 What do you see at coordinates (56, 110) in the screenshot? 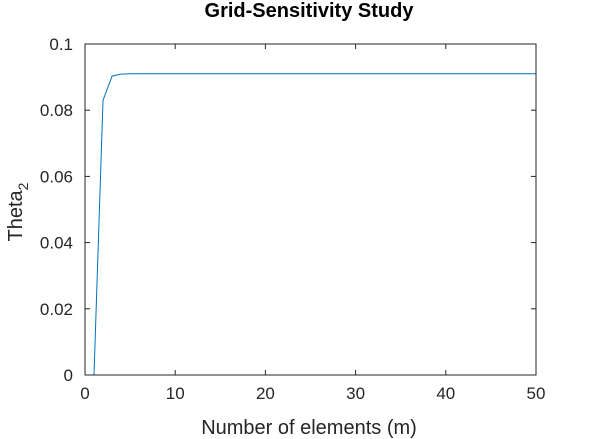
I see `y-tick-label: 0.08` at bounding box center [56, 110].